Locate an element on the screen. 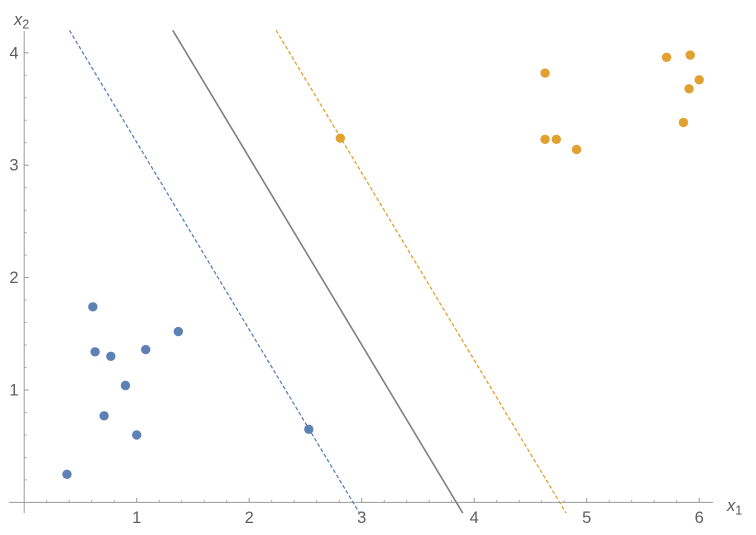  x-tick-label: 2 is located at coordinates (249, 518).